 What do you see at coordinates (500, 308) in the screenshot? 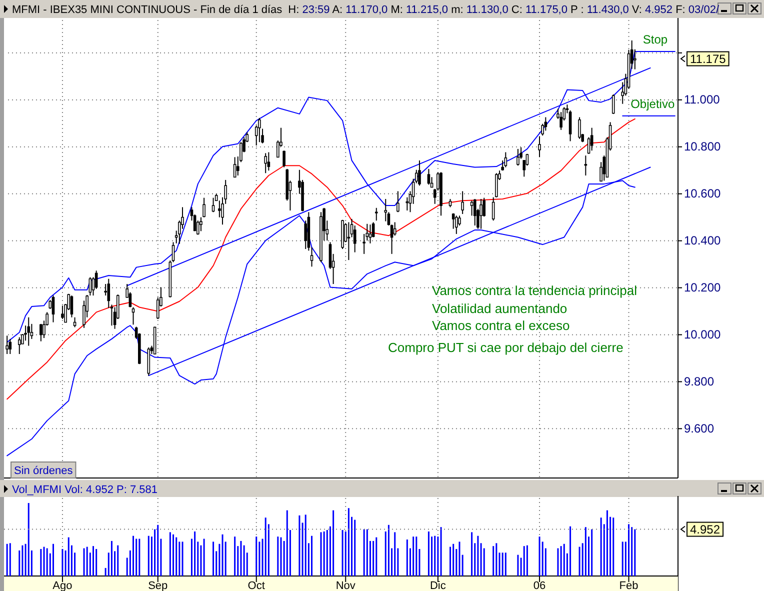
I see `annotation: Volatilidad aumentando` at bounding box center [500, 308].